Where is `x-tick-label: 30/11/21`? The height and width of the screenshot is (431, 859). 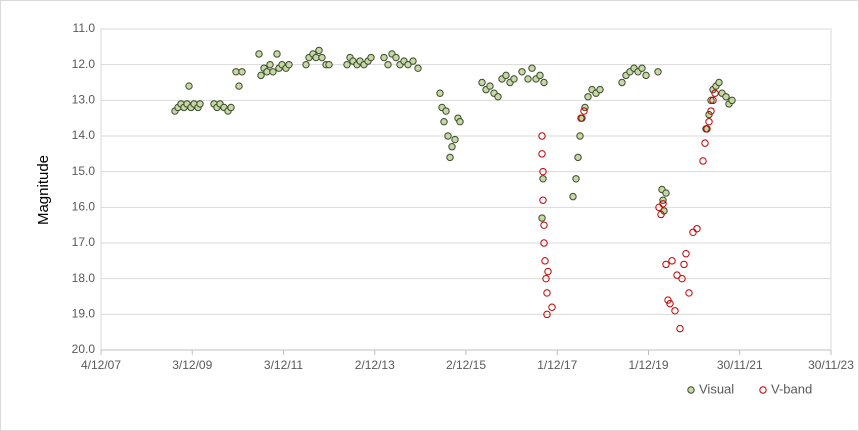 x-tick-label: 30/11/21 is located at coordinates (740, 365).